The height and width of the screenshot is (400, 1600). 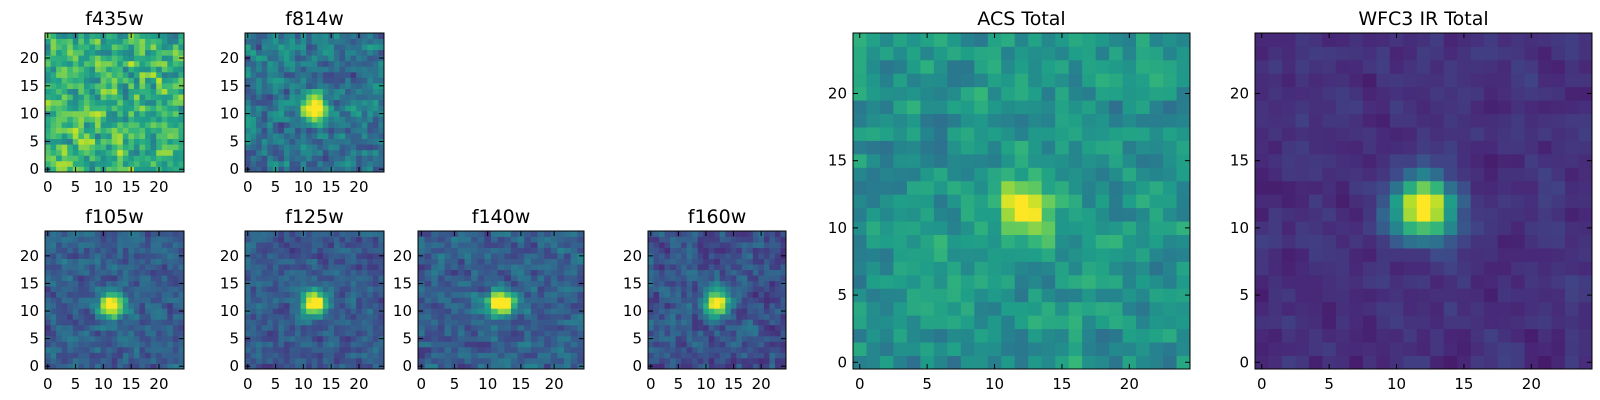 What do you see at coordinates (131, 384) in the screenshot?
I see `x-tick-label: 15` at bounding box center [131, 384].